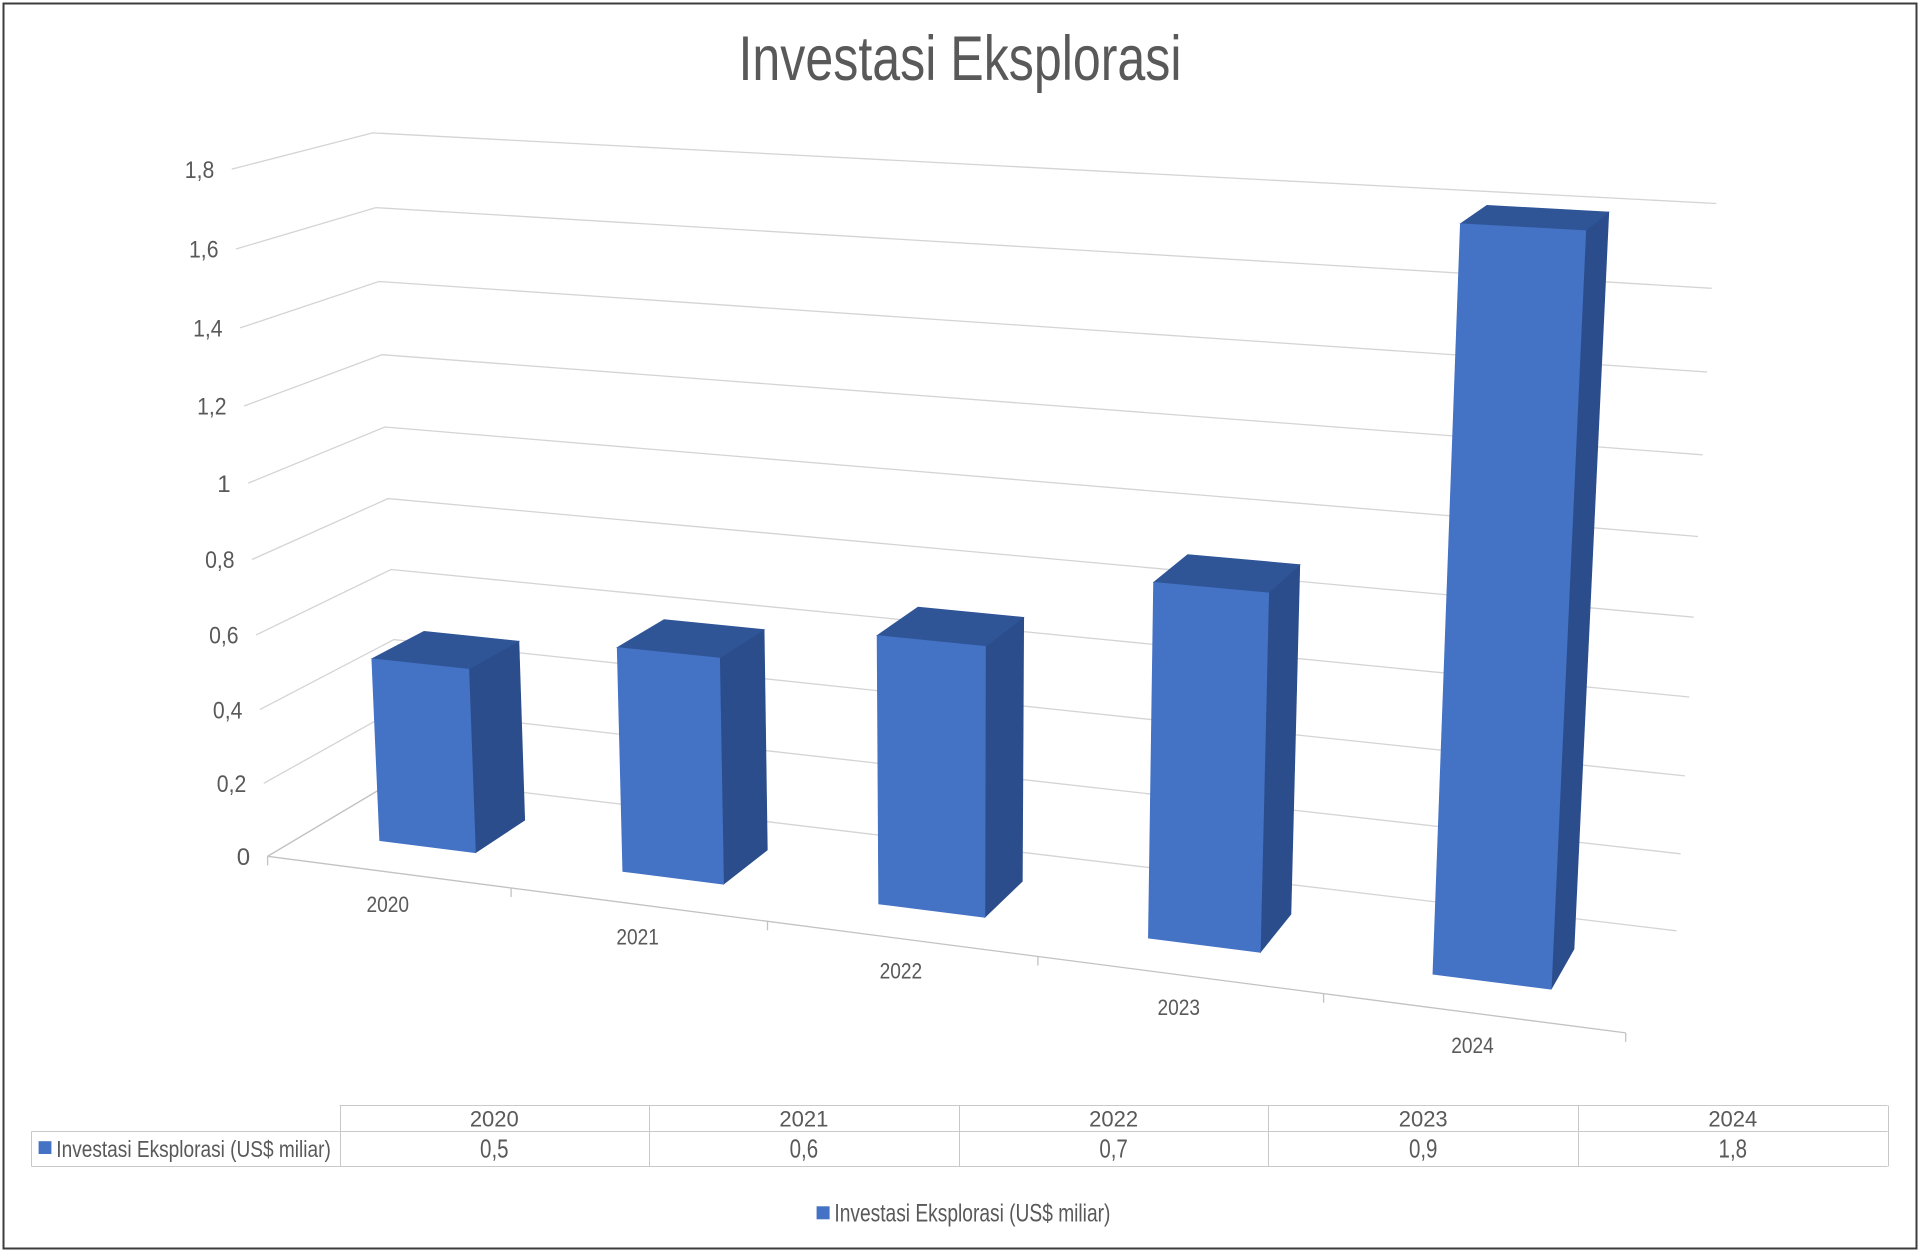  What do you see at coordinates (1113, 1148) in the screenshot?
I see `svg-text: 0,7` at bounding box center [1113, 1148].